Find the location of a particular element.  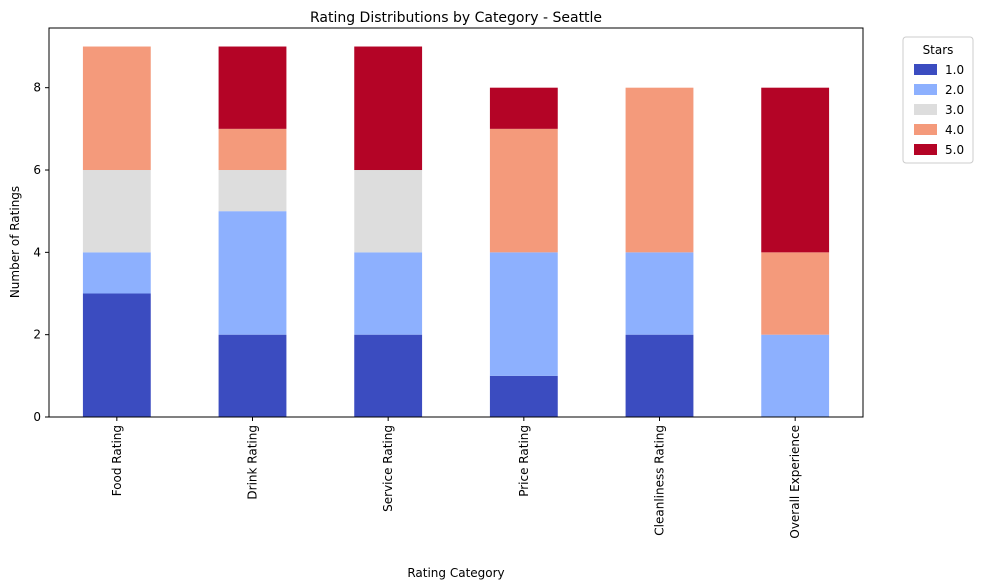

legend-label: 2.0 is located at coordinates (954, 90).